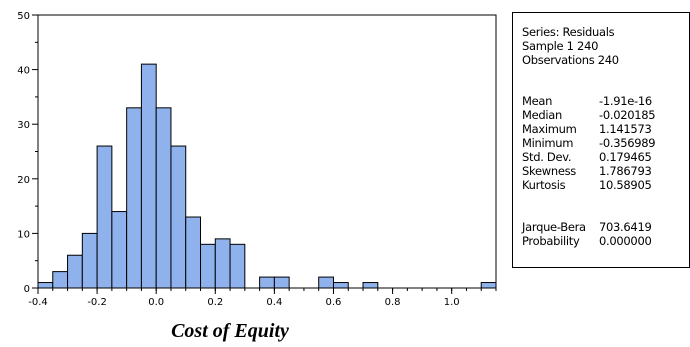  I want to click on x-tick-label: -0.4, so click(38, 302).